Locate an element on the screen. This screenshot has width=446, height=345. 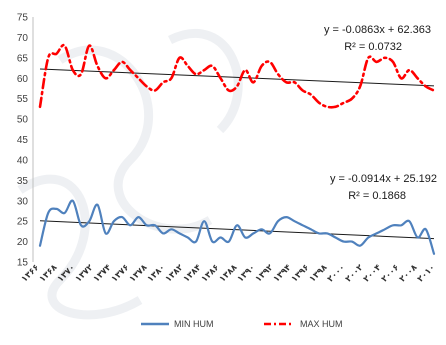
y-tick-labels: 15 20 25 30 35 40 45 50 55 60 65 70 75 is located at coordinates (23, 141).